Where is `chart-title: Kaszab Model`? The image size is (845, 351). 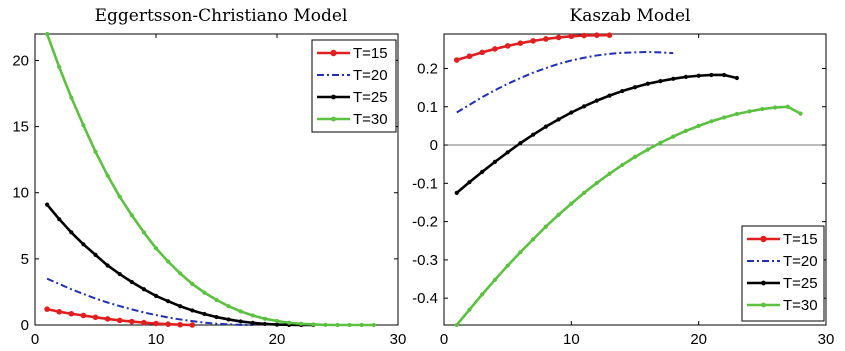
chart-title: Kaszab Model is located at coordinates (630, 16).